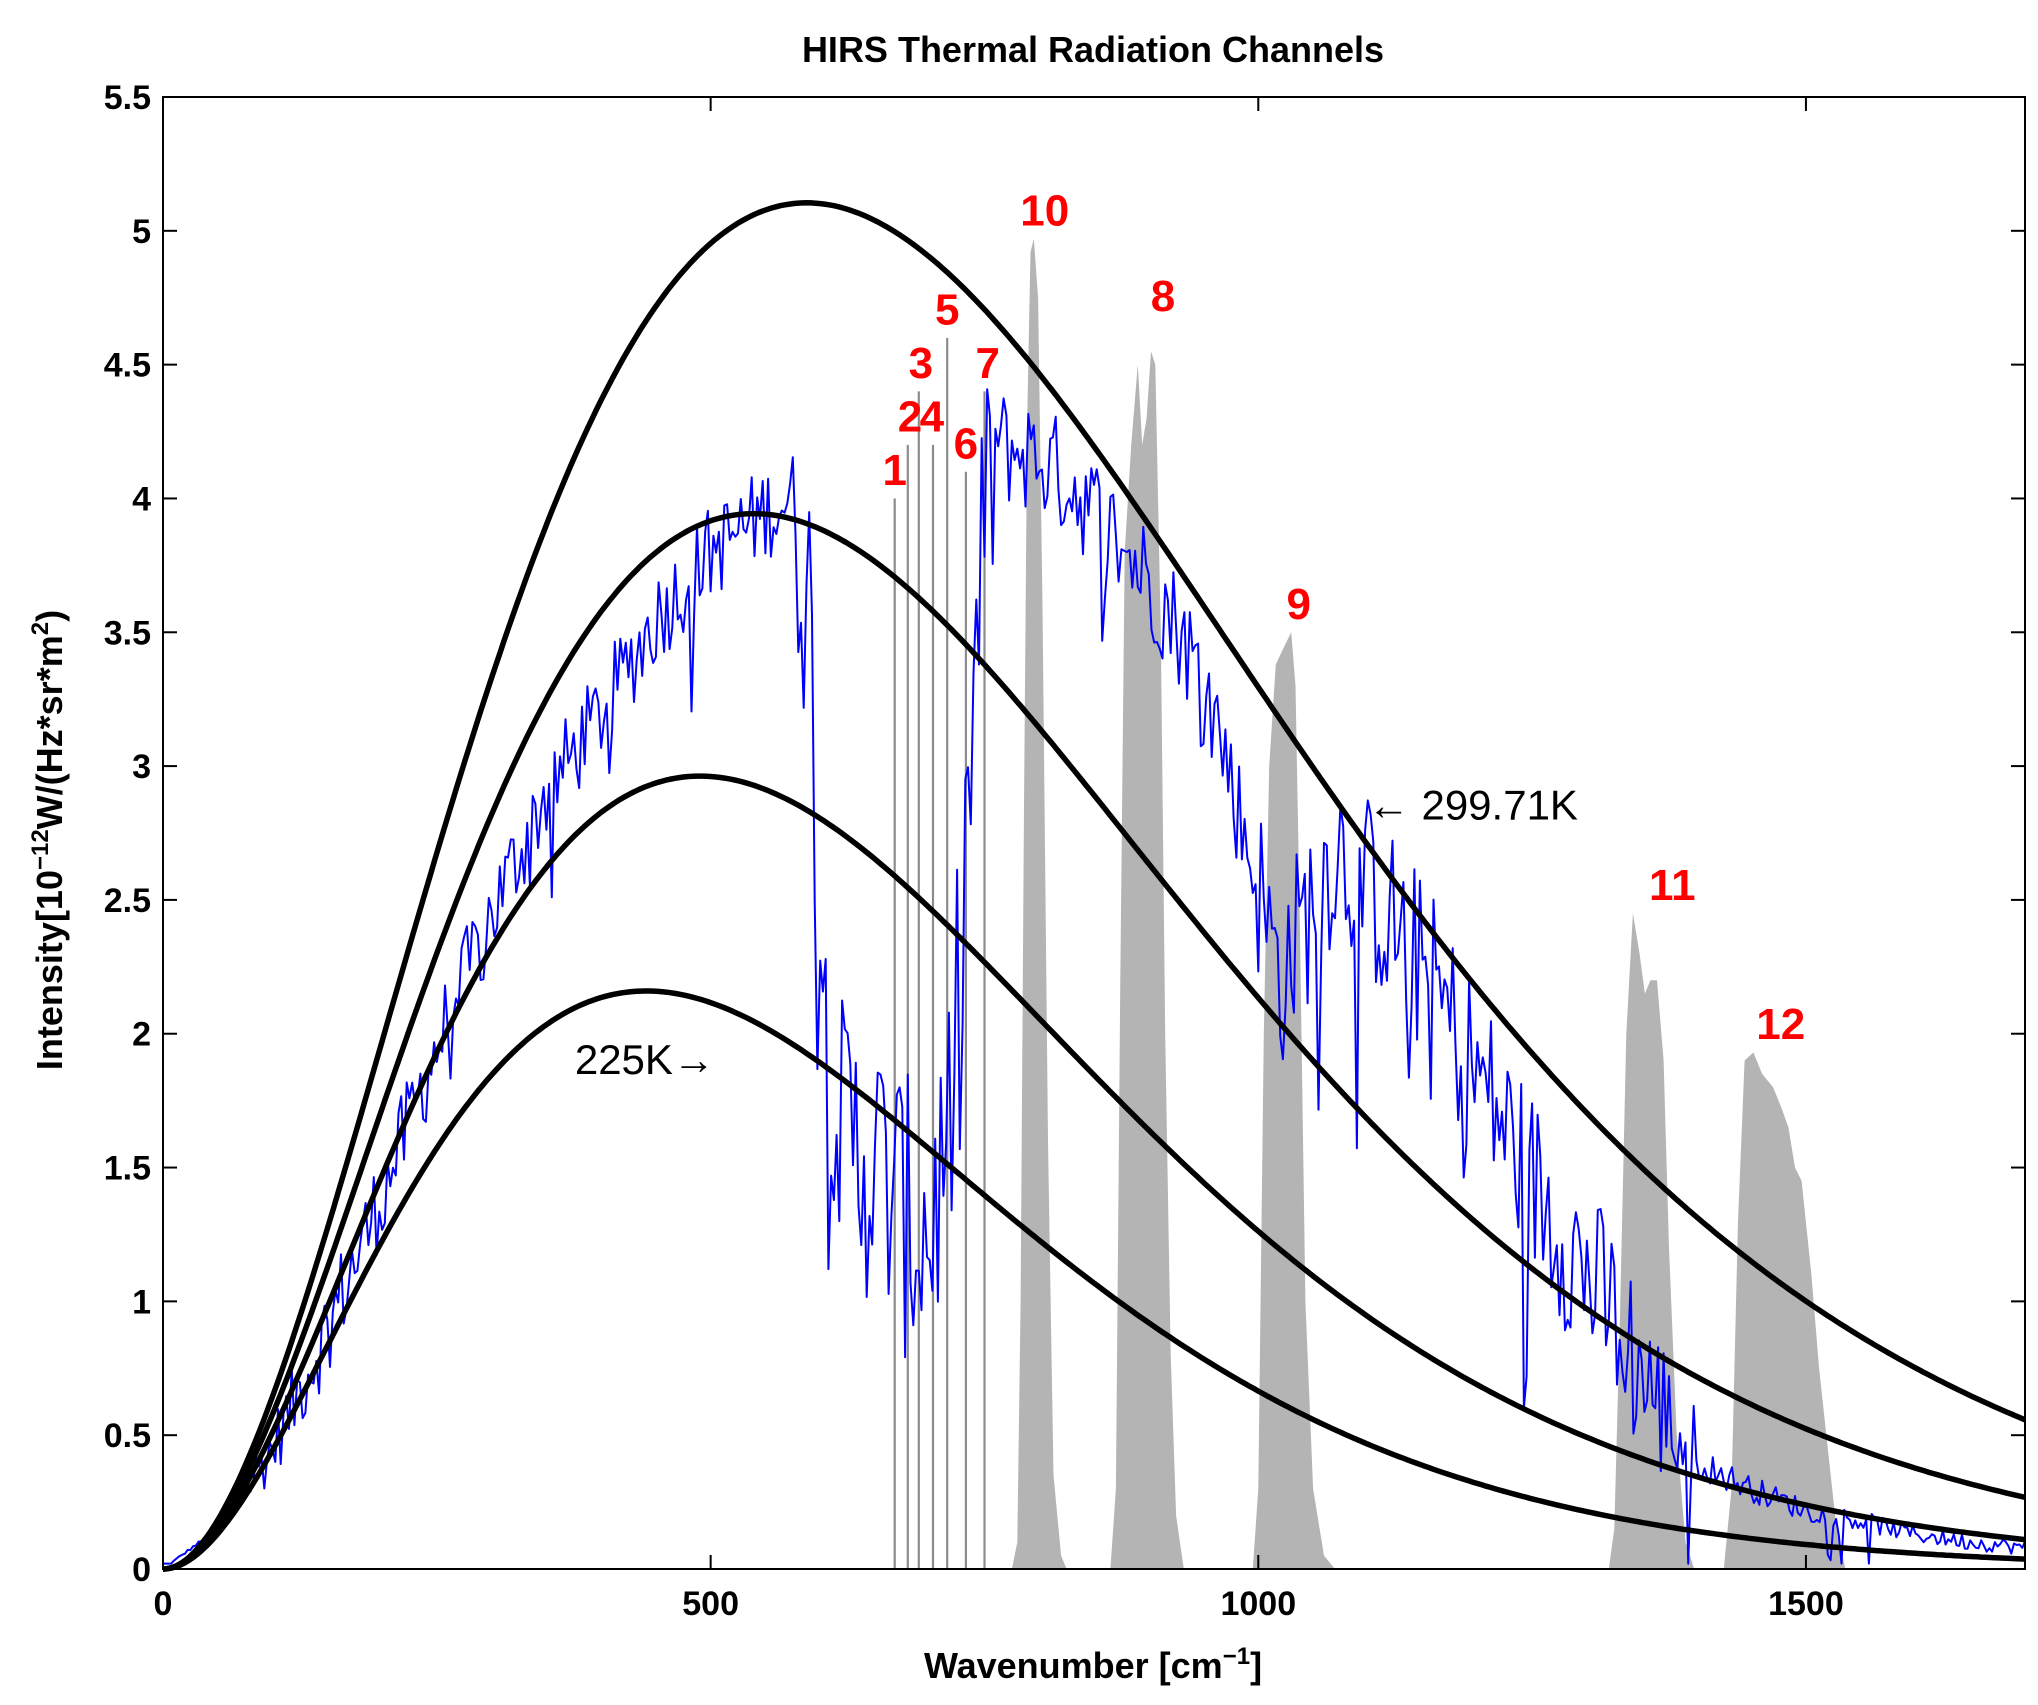  I want to click on channel-label-5: 5, so click(947, 310).